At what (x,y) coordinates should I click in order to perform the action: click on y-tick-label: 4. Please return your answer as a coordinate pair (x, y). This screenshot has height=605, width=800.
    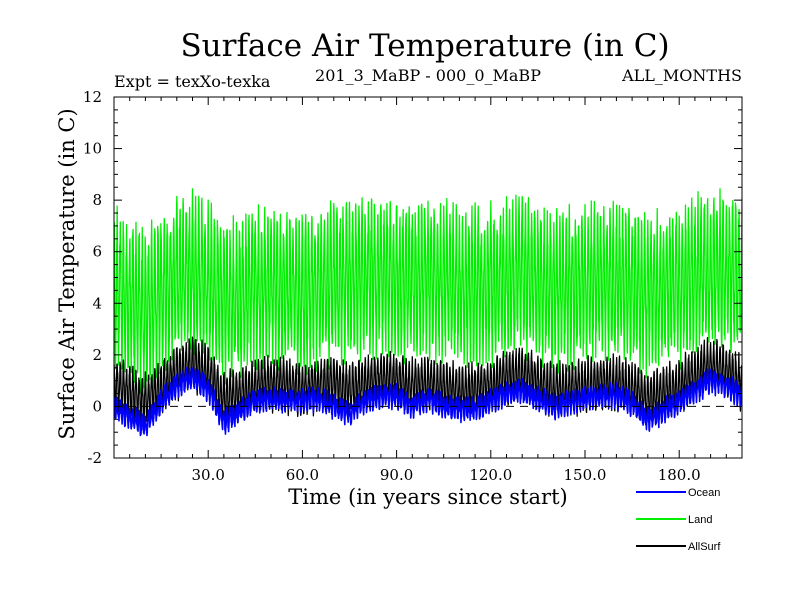
    Looking at the image, I should click on (97, 303).